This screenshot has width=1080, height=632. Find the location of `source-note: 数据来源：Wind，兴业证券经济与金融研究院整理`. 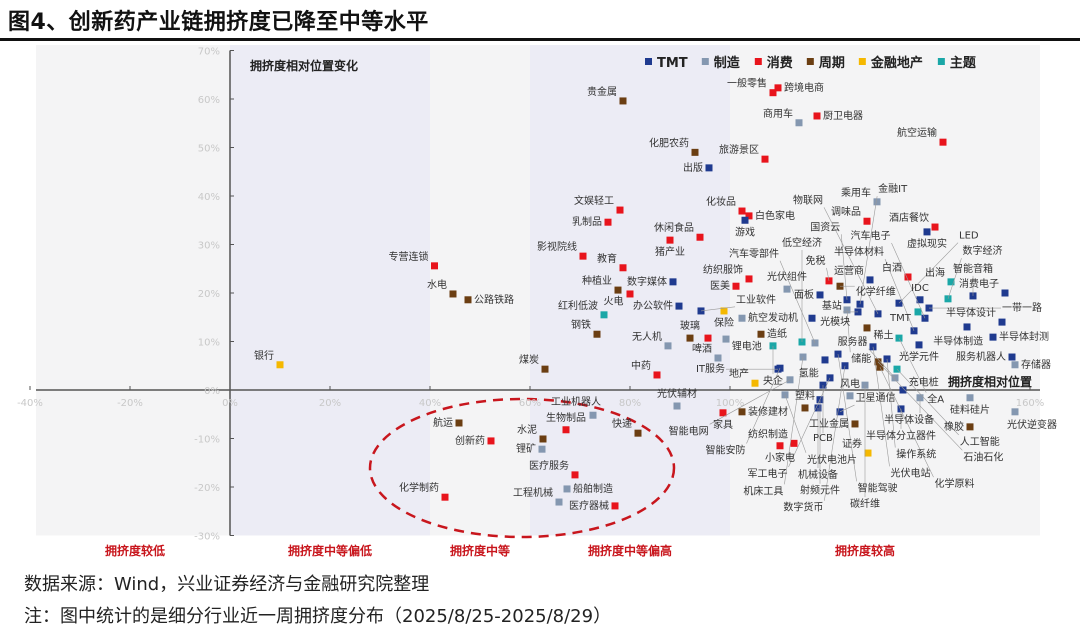

source-note: 数据来源：Wind，兴业证券经济与金融研究院整理 is located at coordinates (227, 584).